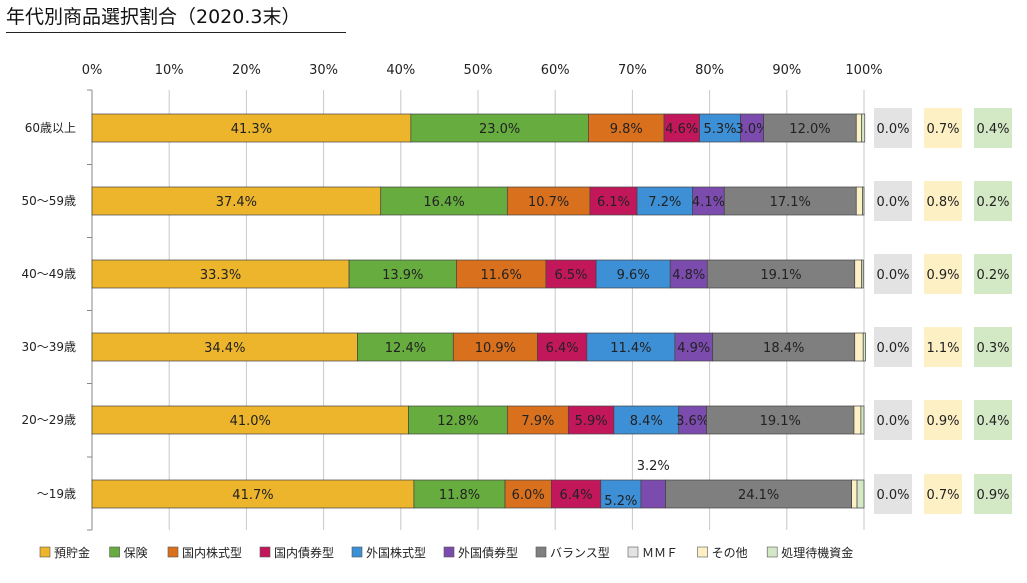 The width and height of the screenshot is (1027, 583). What do you see at coordinates (72, 552) in the screenshot?
I see `legend-label: 預貯金` at bounding box center [72, 552].